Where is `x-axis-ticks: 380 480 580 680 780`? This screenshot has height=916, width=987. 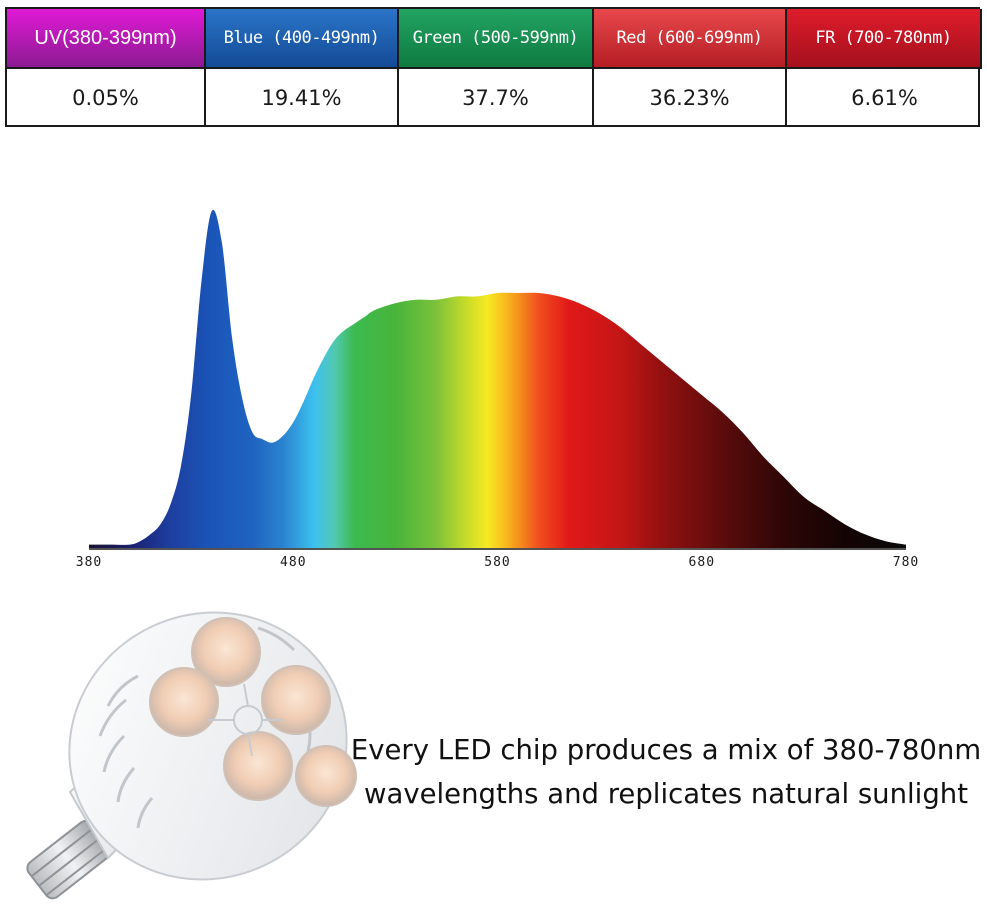 x-axis-ticks: 380 480 580 680 780 is located at coordinates (497, 562).